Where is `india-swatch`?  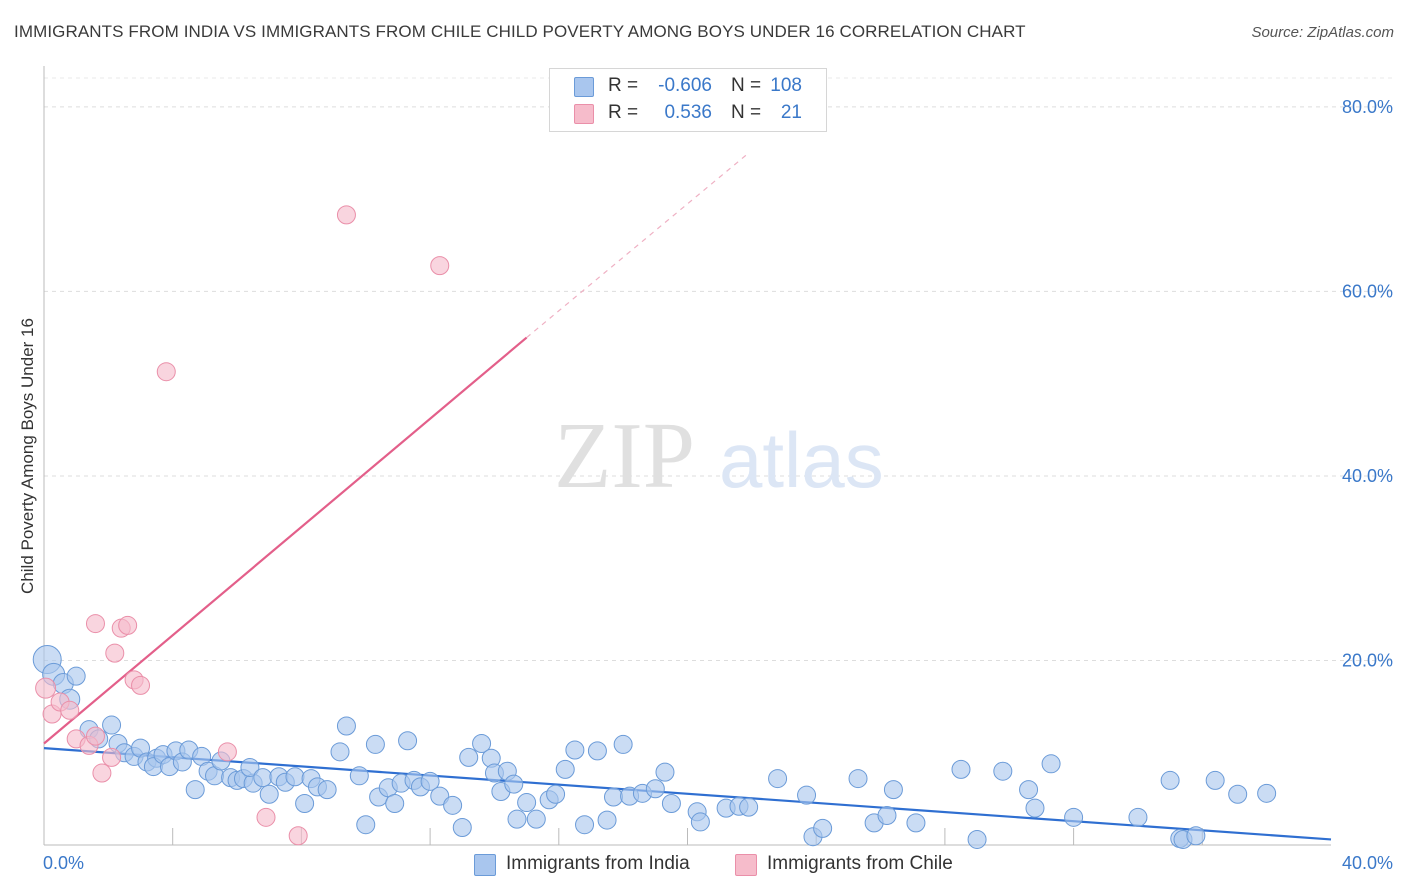 india-swatch is located at coordinates (584, 87).